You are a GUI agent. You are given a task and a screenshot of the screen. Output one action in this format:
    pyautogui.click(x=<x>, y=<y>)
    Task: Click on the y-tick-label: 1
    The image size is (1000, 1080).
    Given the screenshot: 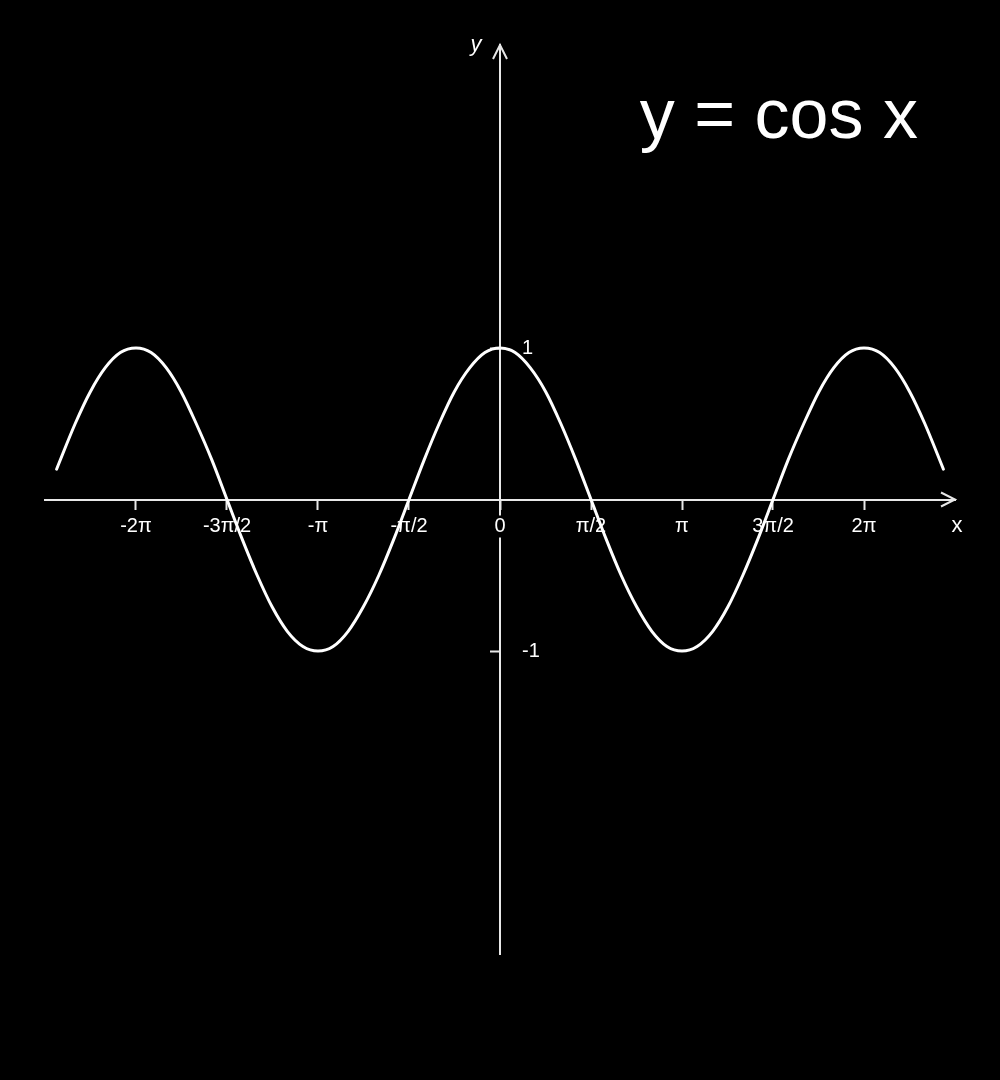 What is the action you would take?
    pyautogui.click(x=528, y=346)
    